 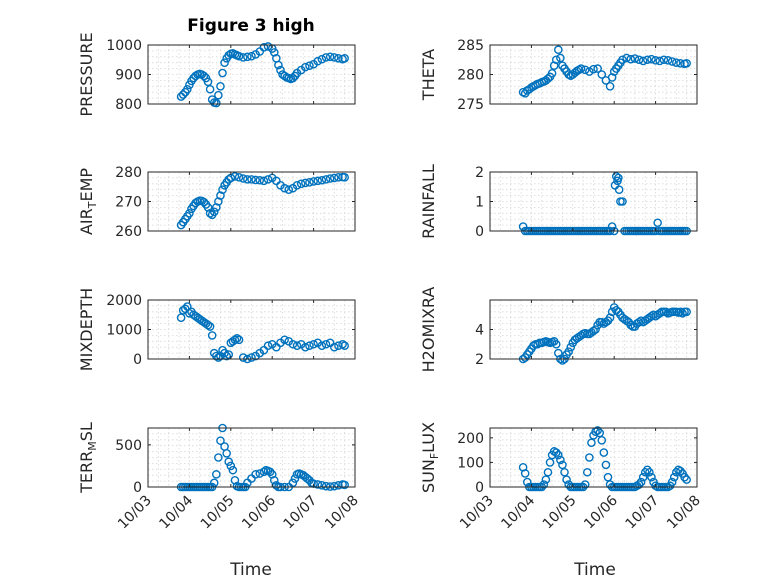 What do you see at coordinates (137, 360) in the screenshot?
I see `y-tick-label: 0` at bounding box center [137, 360].